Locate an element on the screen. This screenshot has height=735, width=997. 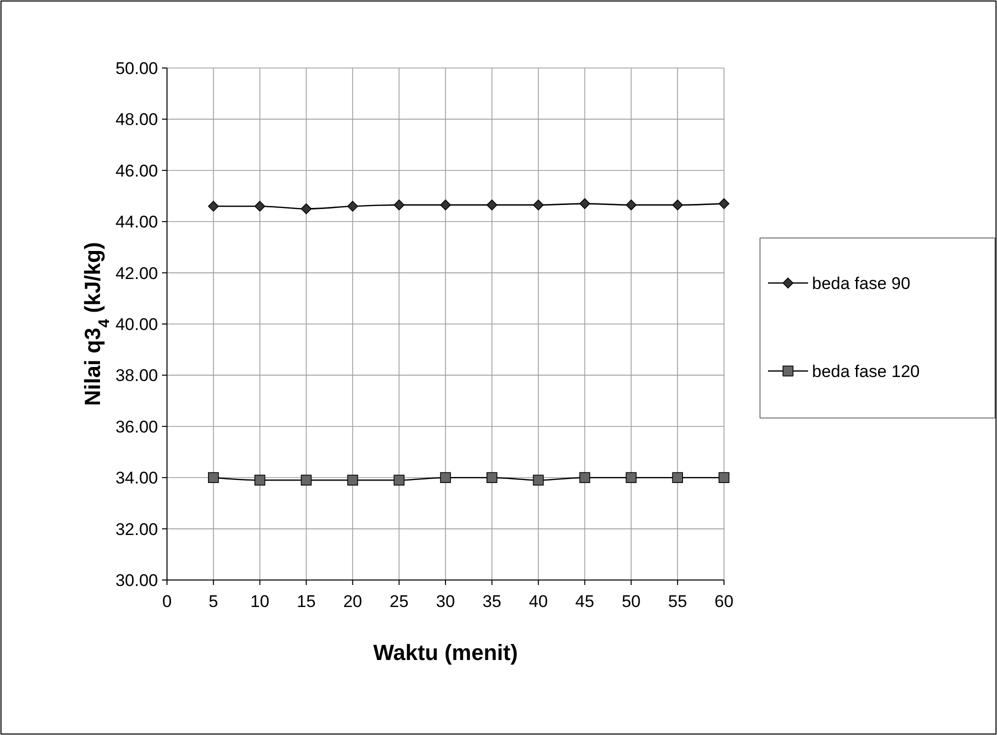
x-tick-label: 20 is located at coordinates (352, 601).